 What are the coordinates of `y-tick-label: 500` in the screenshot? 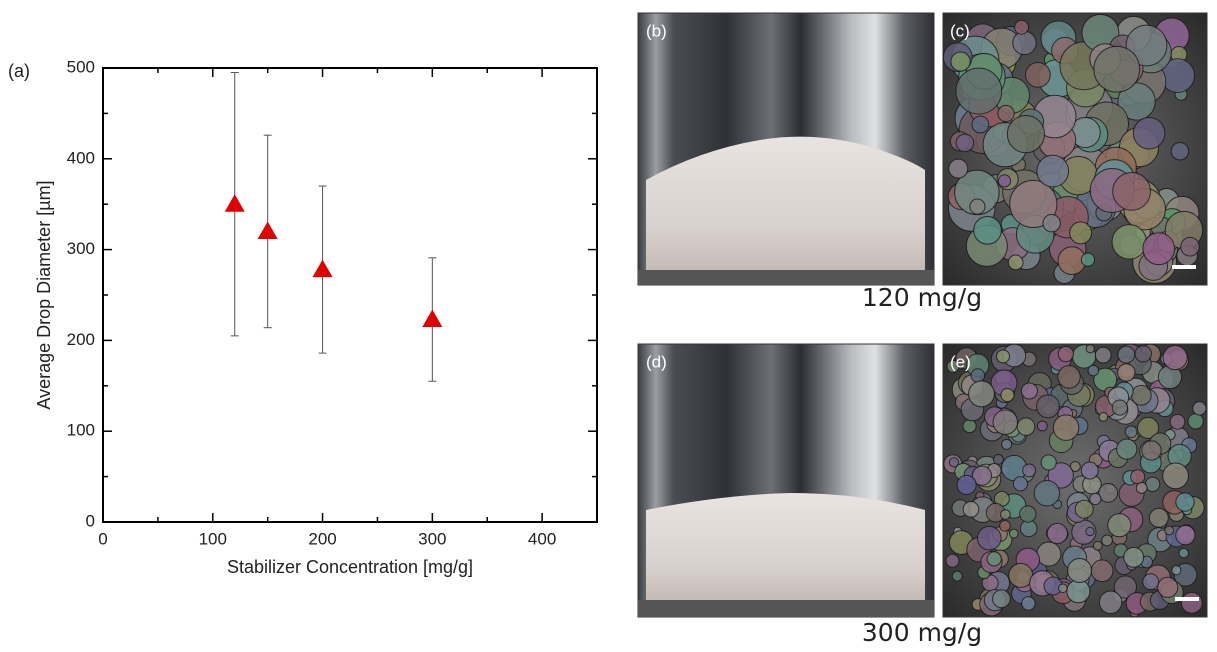 It's located at (81, 66).